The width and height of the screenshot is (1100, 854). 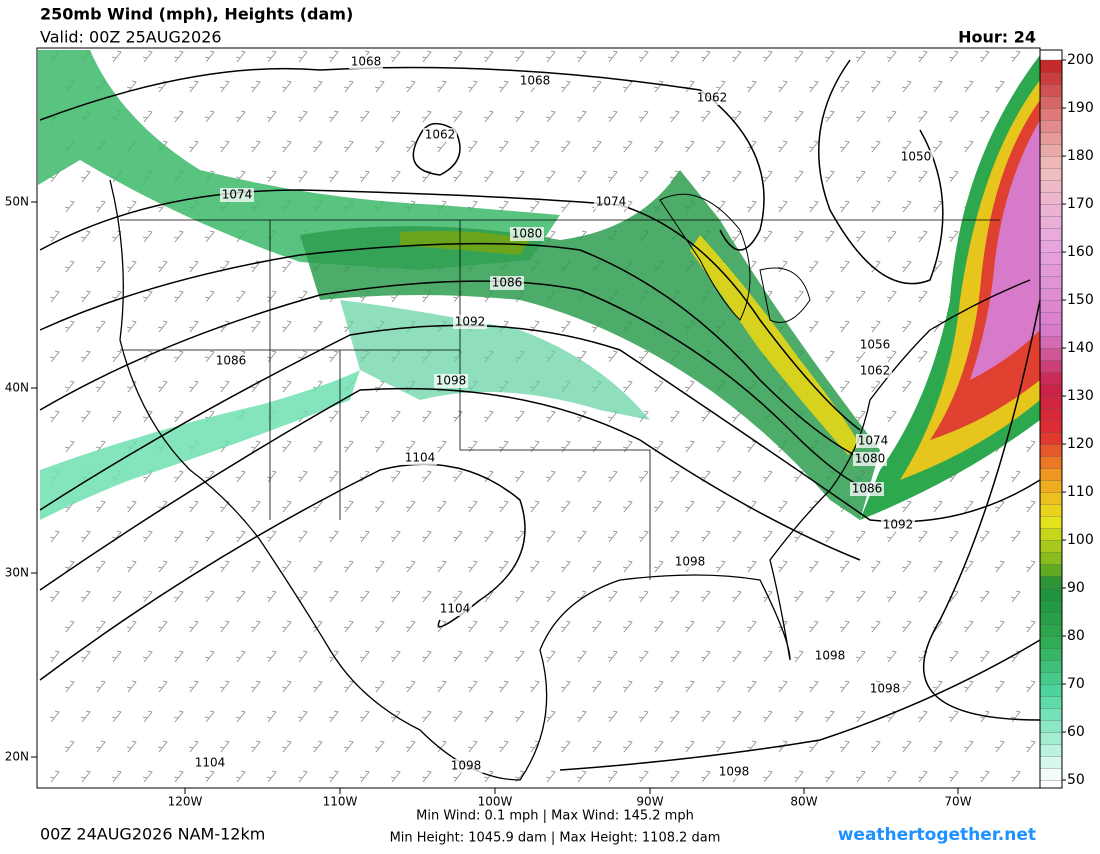 I want to click on lon-label: 70W, so click(x=957, y=802).